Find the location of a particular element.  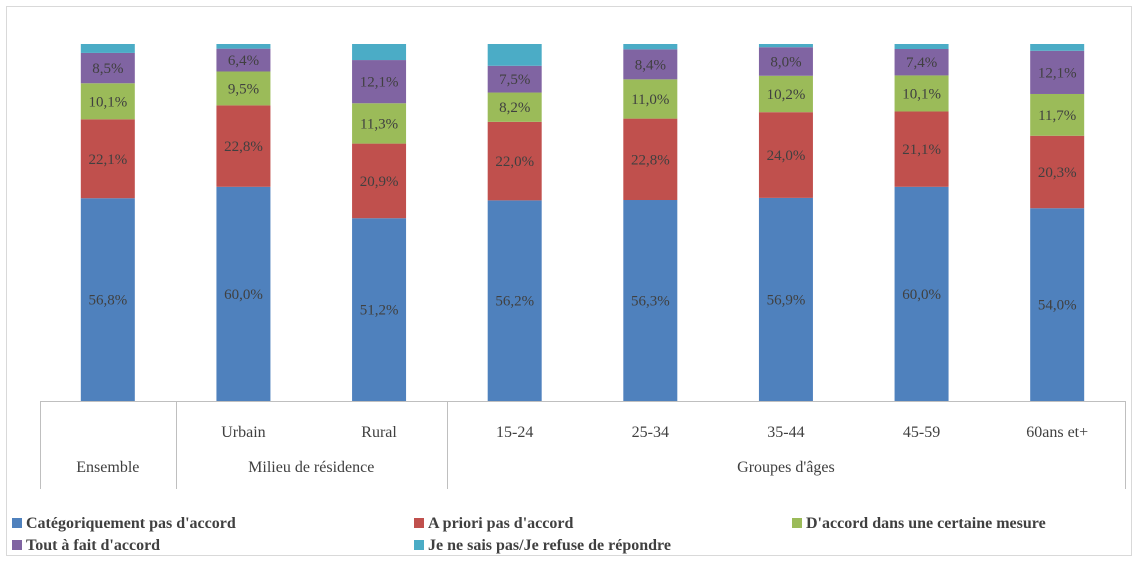

data-label: 8,0% is located at coordinates (785, 62).